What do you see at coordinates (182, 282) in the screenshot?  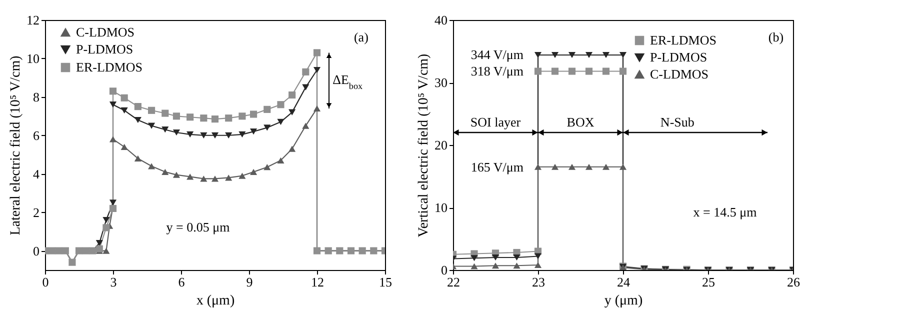 I see `x-tick-label: 6` at bounding box center [182, 282].